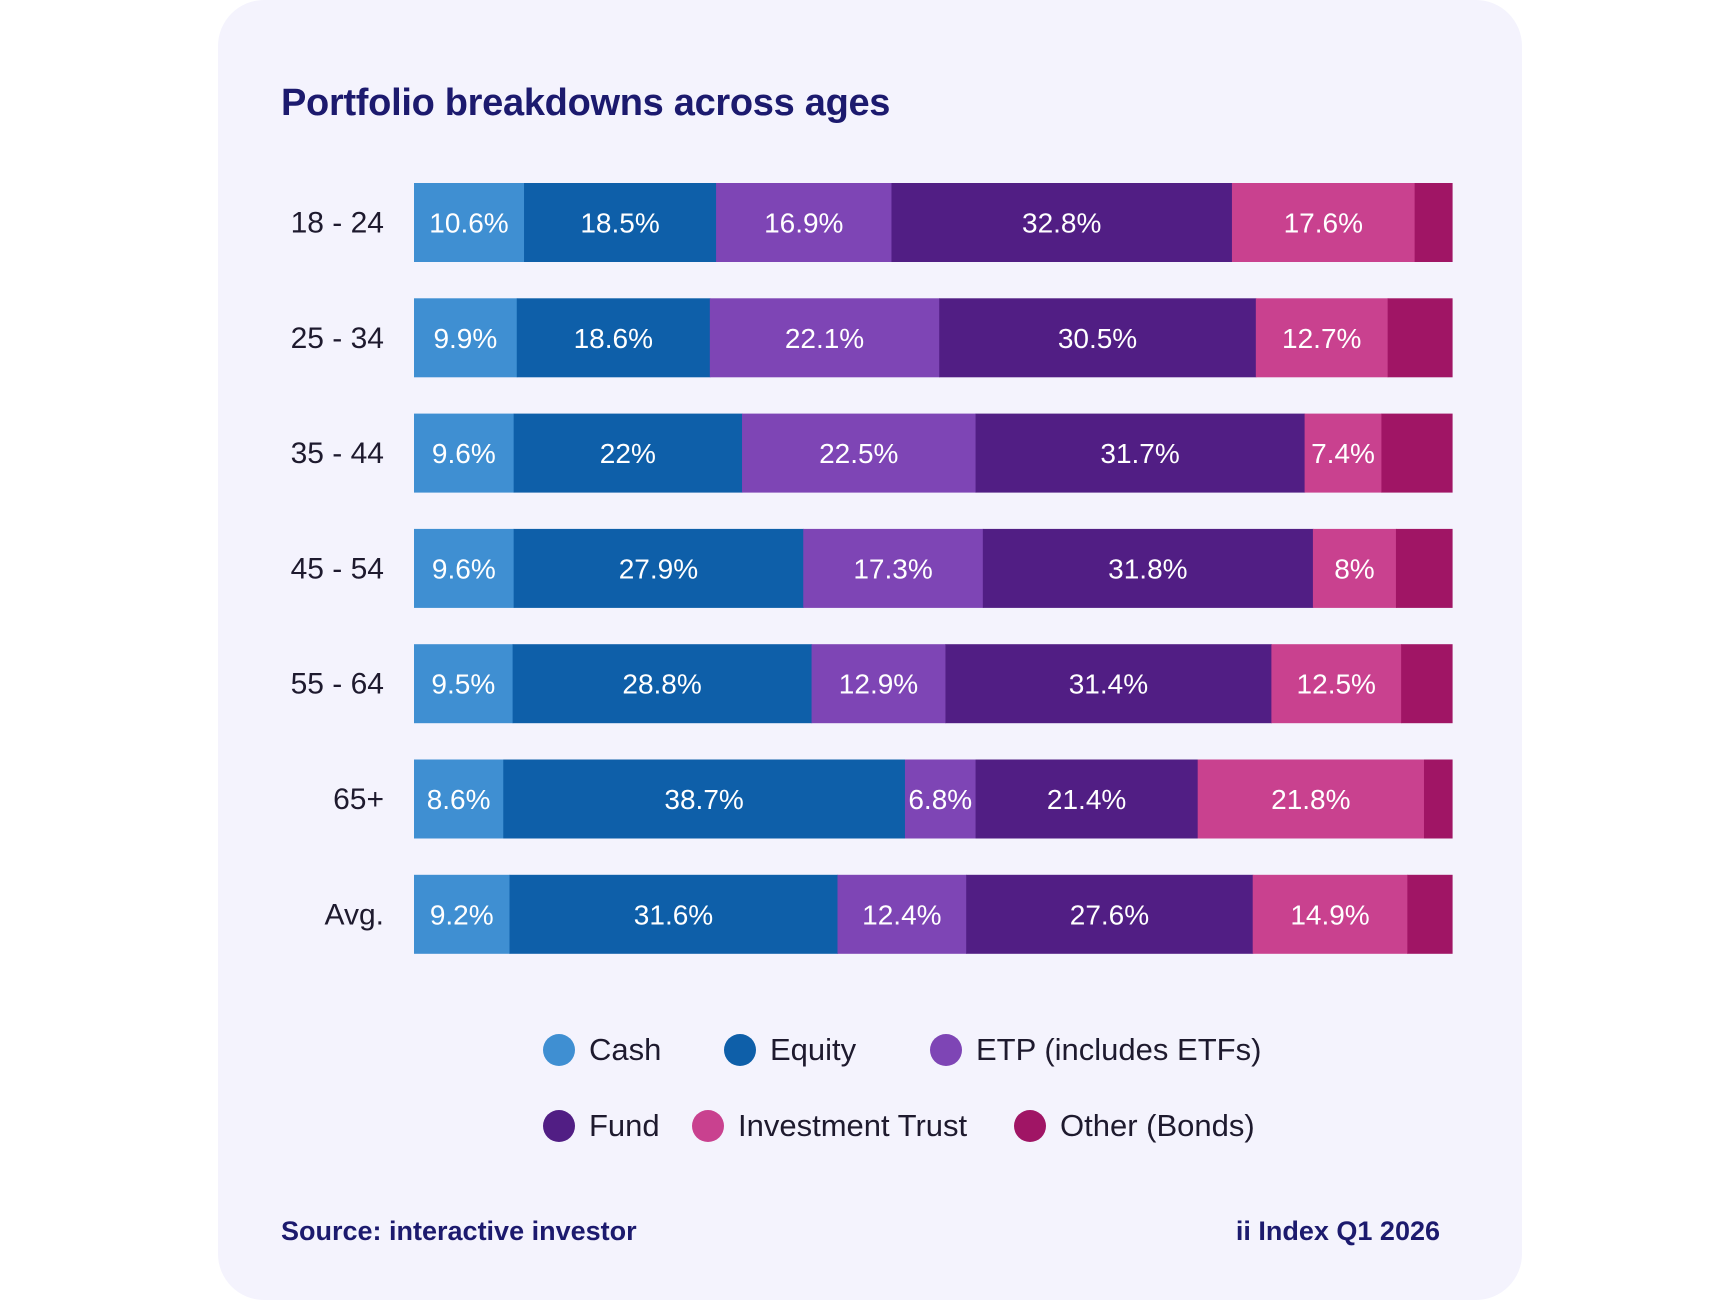  I want to click on data-label: 18.6%, so click(613, 338).